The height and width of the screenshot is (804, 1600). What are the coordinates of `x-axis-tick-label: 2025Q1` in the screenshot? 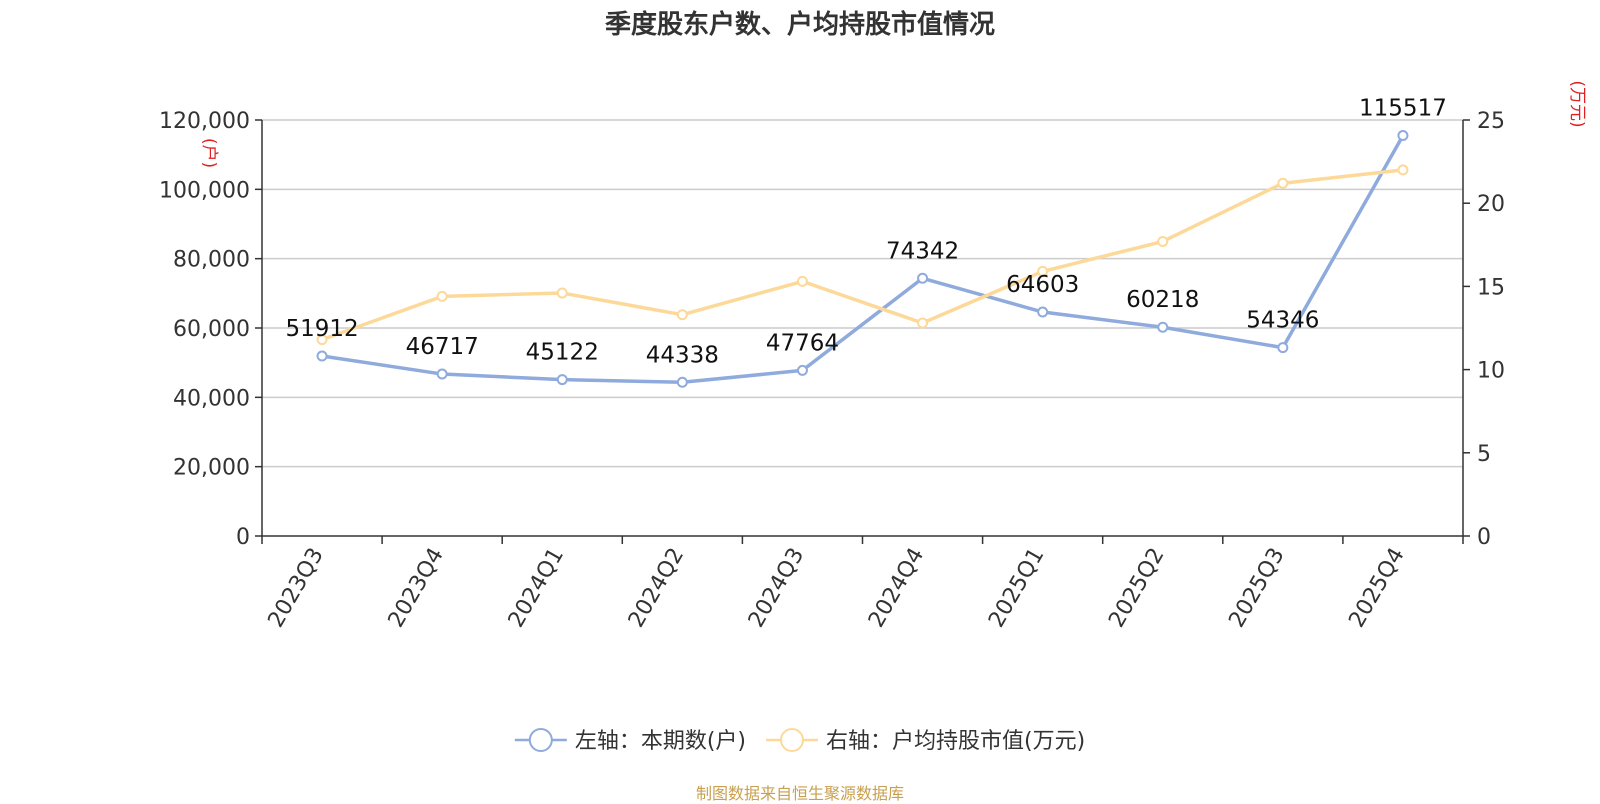 It's located at (1016, 588).